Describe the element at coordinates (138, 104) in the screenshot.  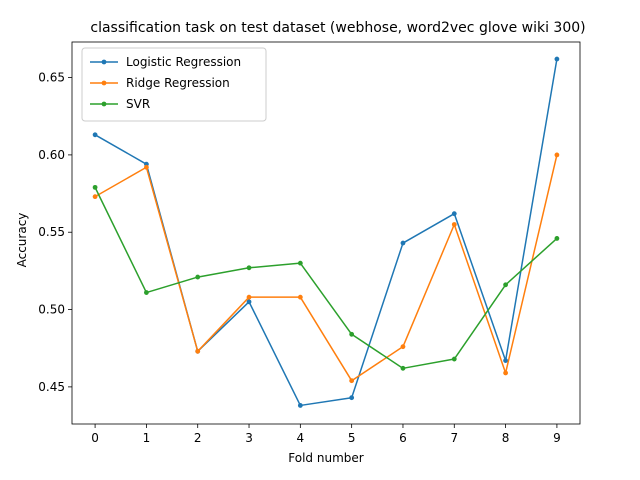
I see `legend-label: SVR` at that location.